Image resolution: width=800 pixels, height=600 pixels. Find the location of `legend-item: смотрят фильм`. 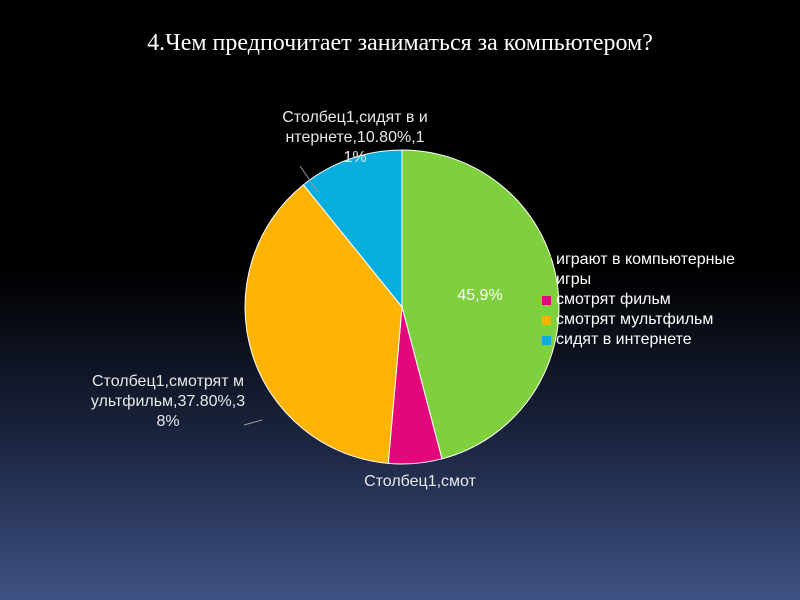

legend-item: смотрят фильм is located at coordinates (657, 300).